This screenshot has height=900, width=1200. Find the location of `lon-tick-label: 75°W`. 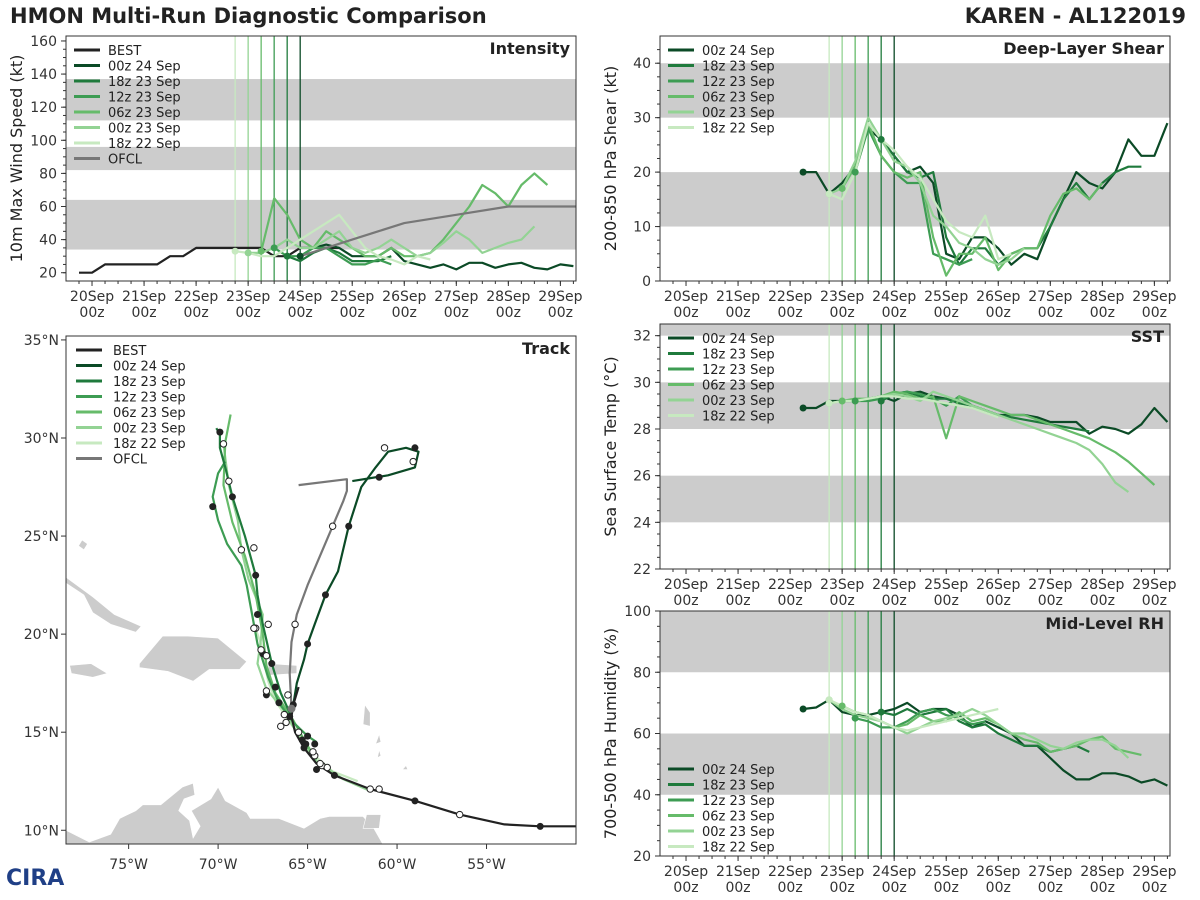

lon-tick-label: 75°W is located at coordinates (128, 865).